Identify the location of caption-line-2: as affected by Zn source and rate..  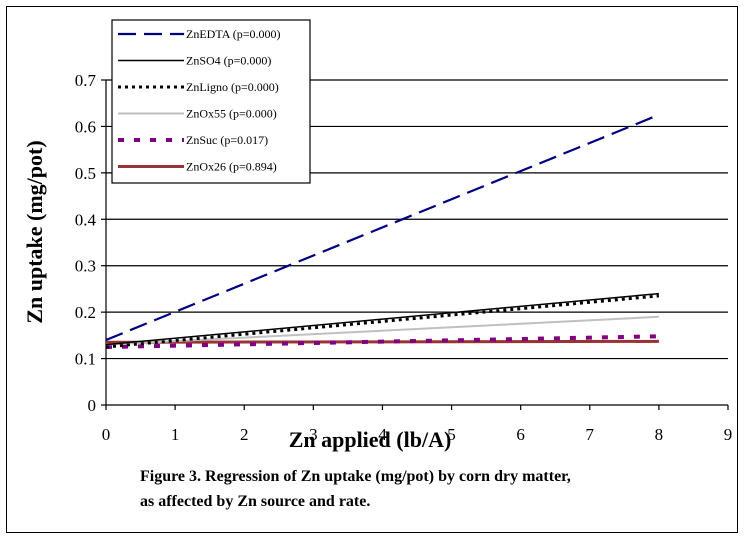
(255, 501).